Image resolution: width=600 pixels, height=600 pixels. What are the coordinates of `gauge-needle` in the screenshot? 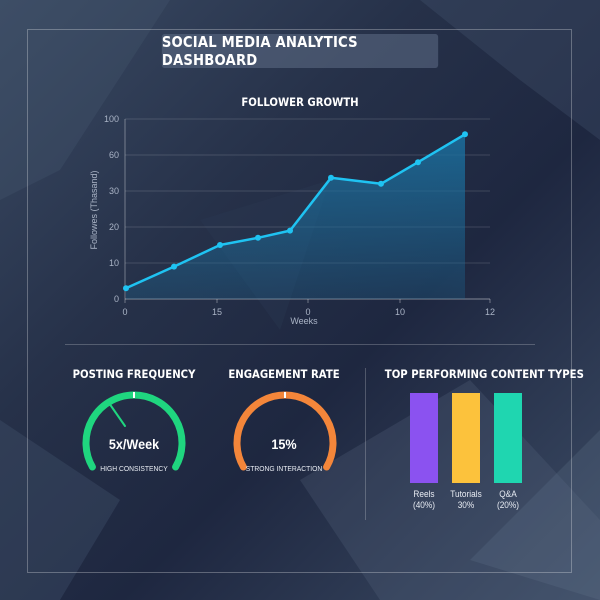 It's located at (117, 414).